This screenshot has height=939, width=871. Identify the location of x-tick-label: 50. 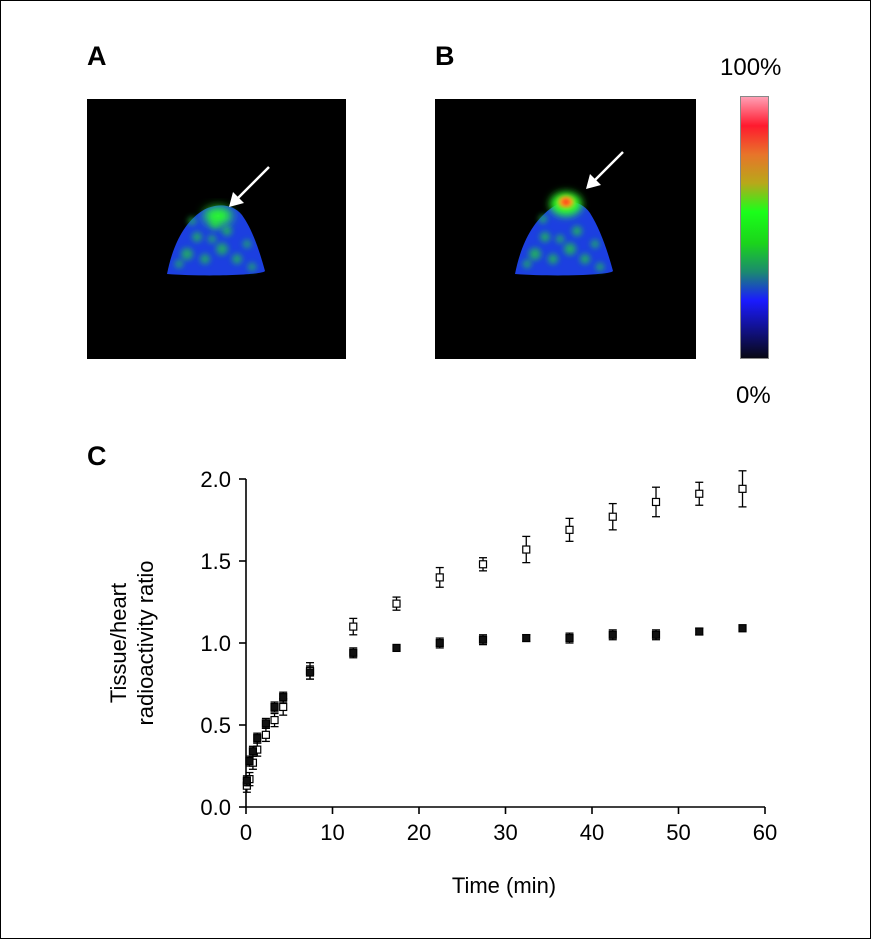
(678, 832).